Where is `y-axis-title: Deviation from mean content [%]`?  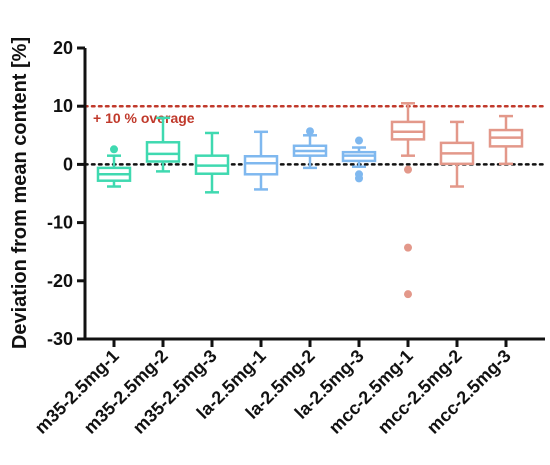 y-axis-title: Deviation from mean content [%] is located at coordinates (20, 193).